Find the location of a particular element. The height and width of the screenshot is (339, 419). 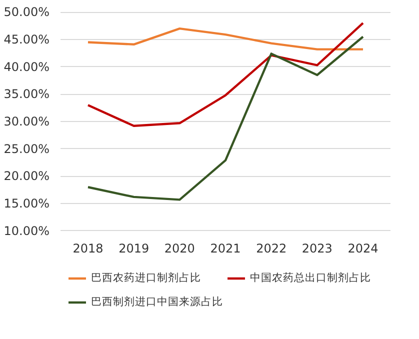

y-tick-label: 35.00% is located at coordinates (27, 94).